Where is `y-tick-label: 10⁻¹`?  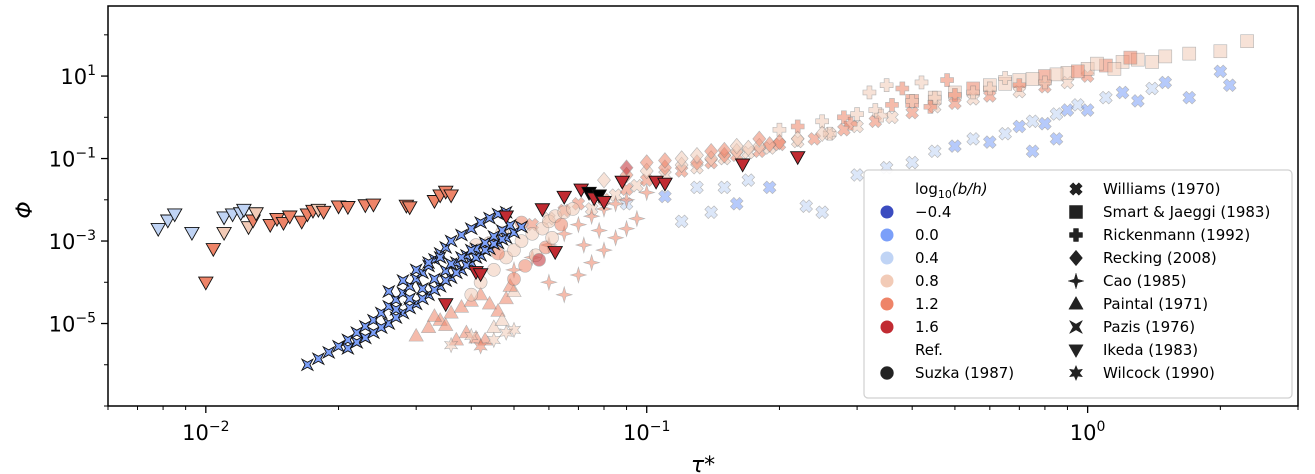
y-tick-label: 10⁻¹ is located at coordinates (72, 159).